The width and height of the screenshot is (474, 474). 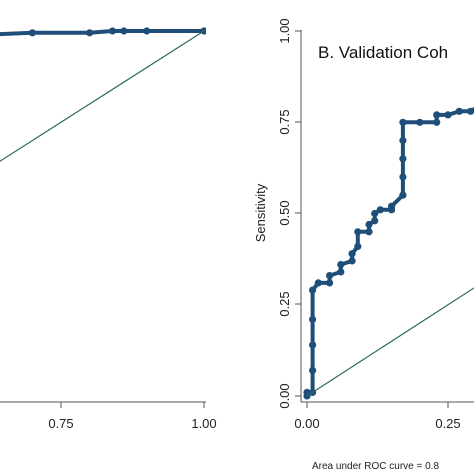 What do you see at coordinates (284, 30) in the screenshot?
I see `right-y-tick-100: 1.00` at bounding box center [284, 30].